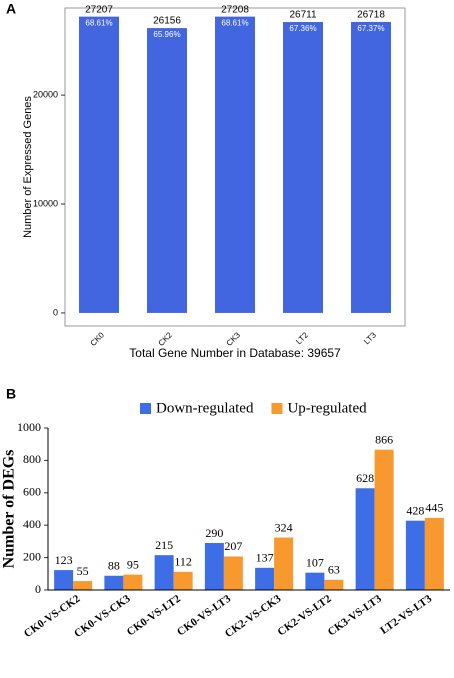 Image resolution: width=454 pixels, height=678 pixels. I want to click on inner-label: 67.36%, so click(302, 28).